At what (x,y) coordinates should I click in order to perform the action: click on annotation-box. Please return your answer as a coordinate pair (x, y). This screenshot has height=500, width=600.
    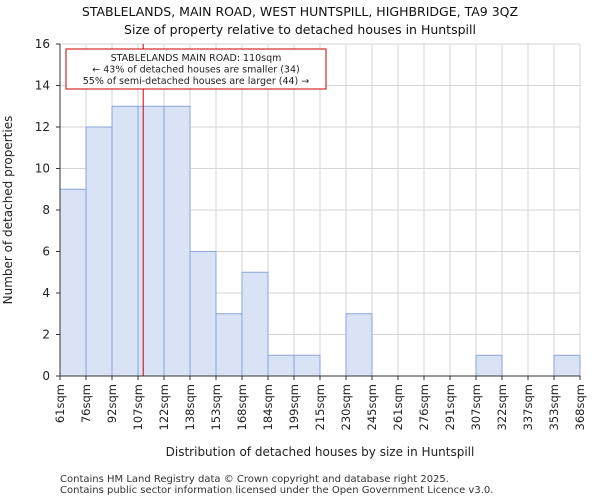
    Looking at the image, I should click on (196, 69).